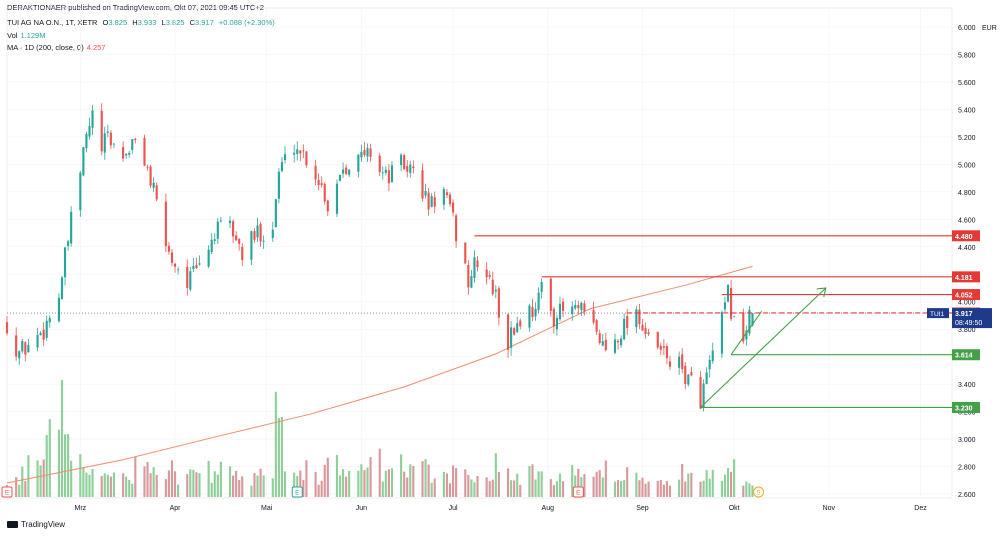  I want to click on currency-label: EUR, so click(989, 28).